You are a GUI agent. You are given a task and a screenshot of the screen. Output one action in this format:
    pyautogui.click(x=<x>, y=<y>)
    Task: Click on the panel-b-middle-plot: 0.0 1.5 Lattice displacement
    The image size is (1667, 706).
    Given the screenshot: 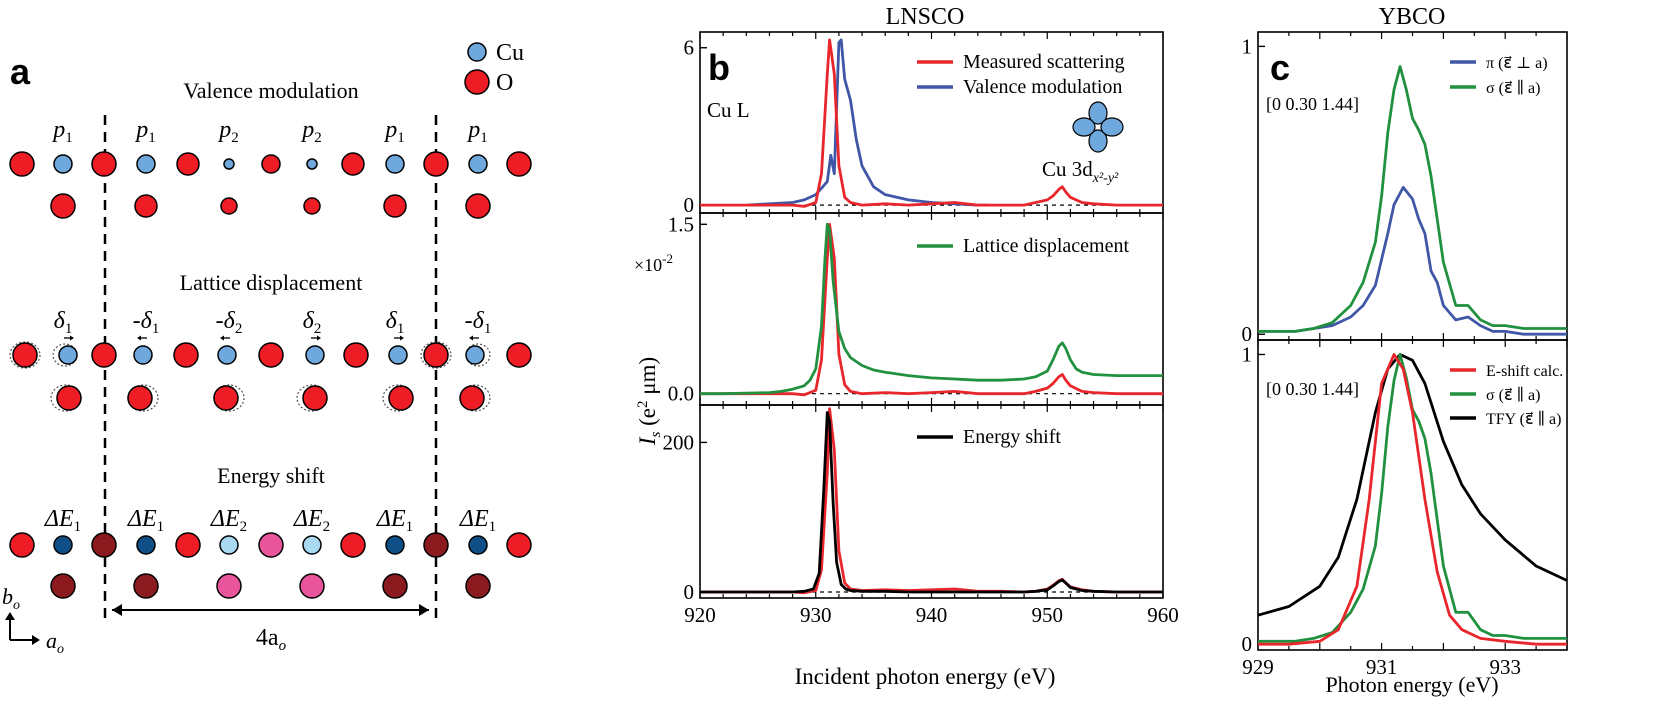 What is the action you would take?
    pyautogui.click(x=916, y=309)
    